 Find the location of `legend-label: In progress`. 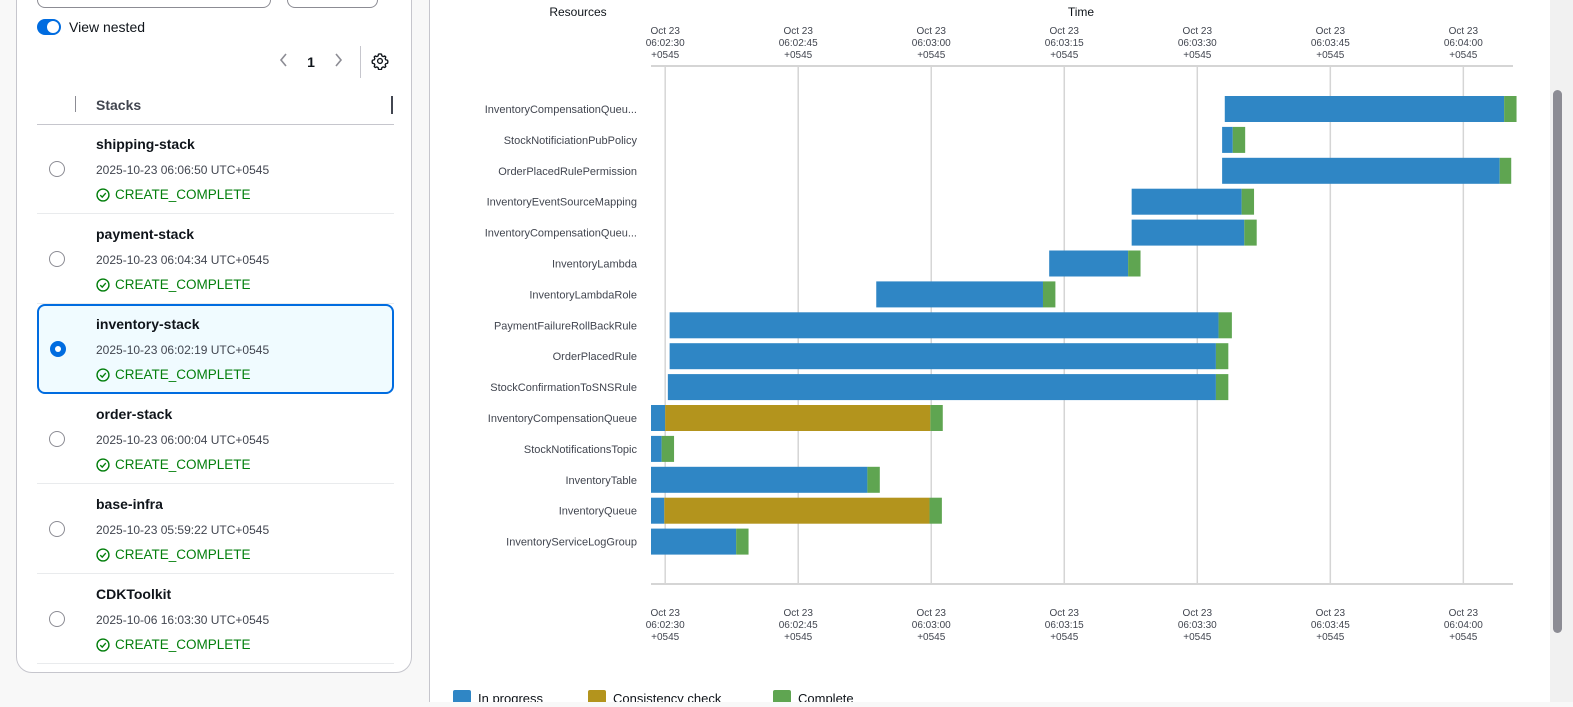

legend-label: In progress is located at coordinates (511, 696).